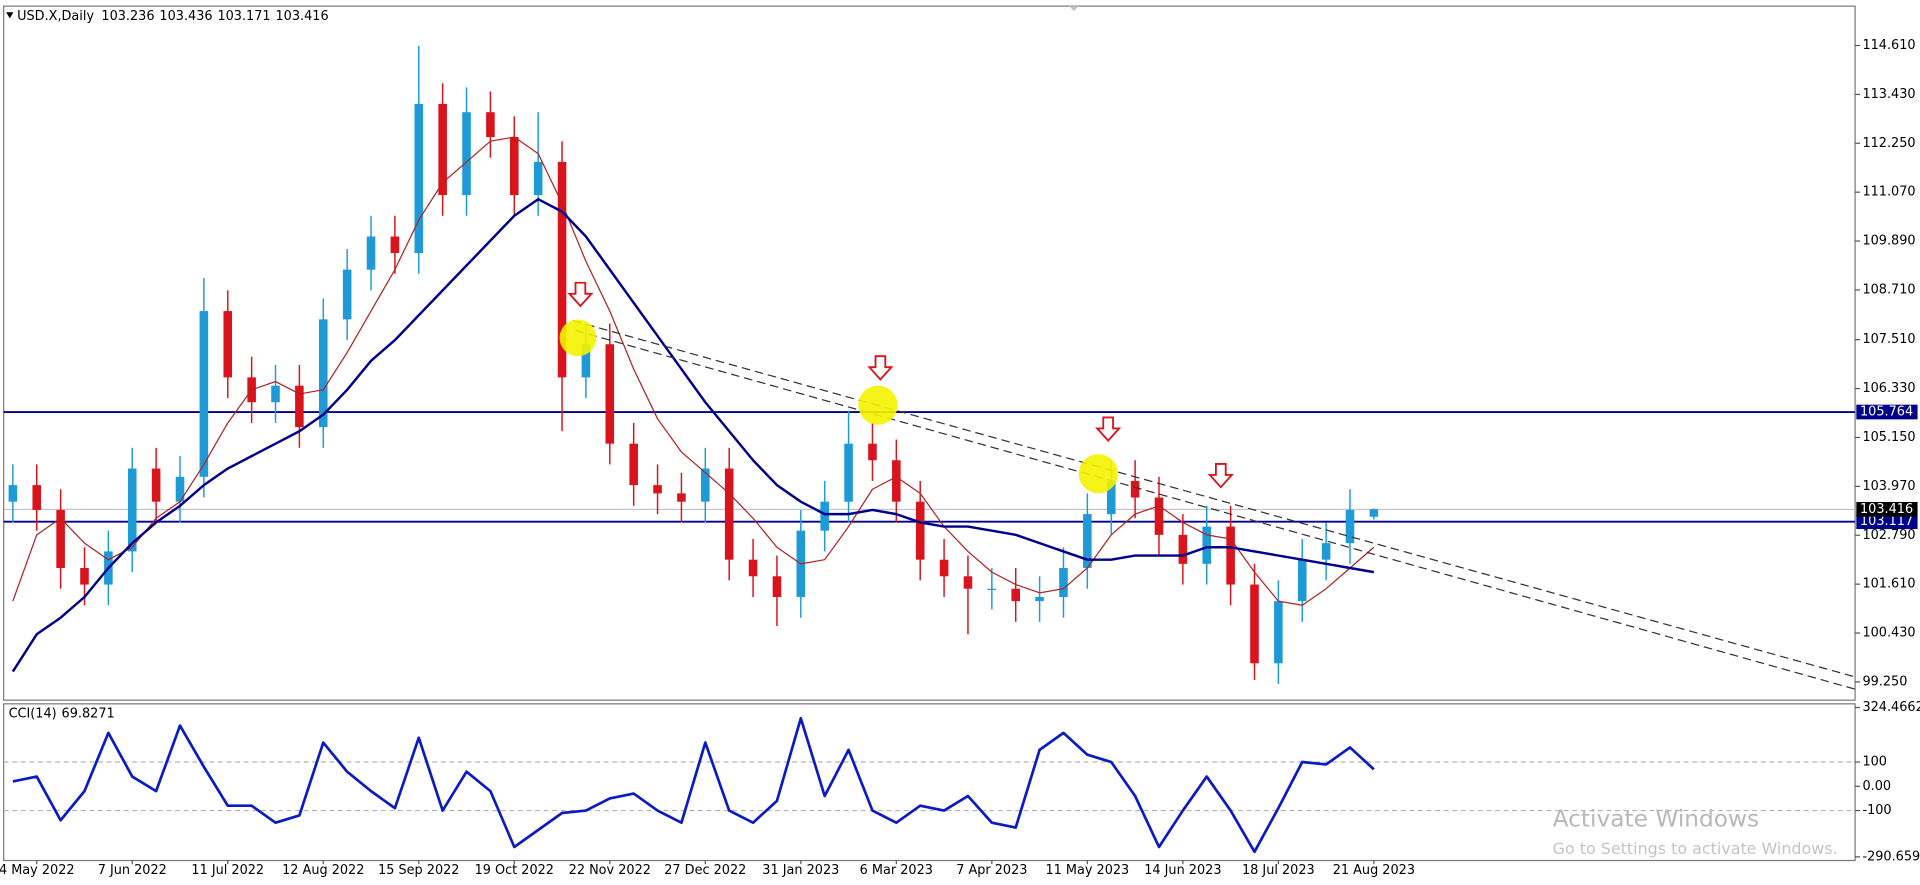 This screenshot has width=1920, height=885. I want to click on x-tick-label: 6 Mar 2023, so click(896, 870).